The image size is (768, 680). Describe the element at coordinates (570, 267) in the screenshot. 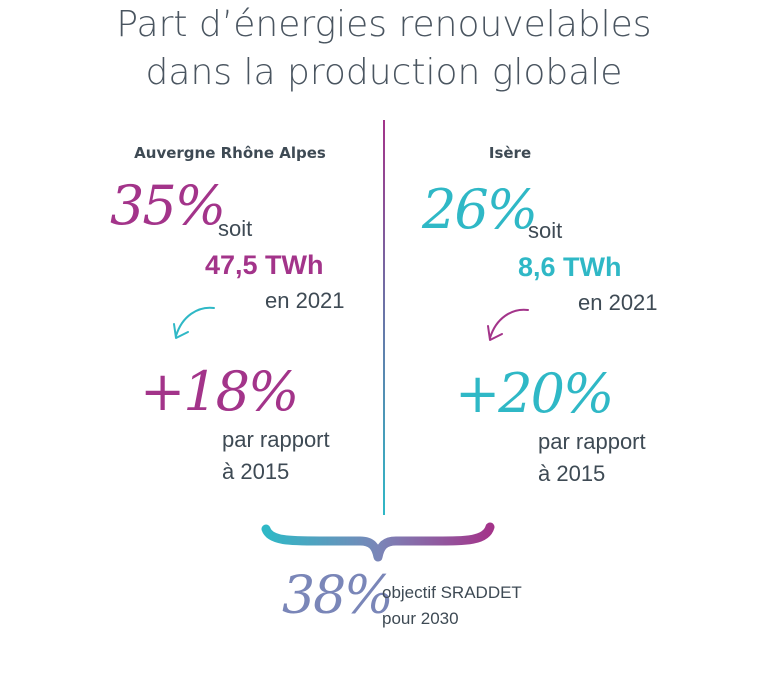

I see `energy-right: 8,6 TWh` at that location.